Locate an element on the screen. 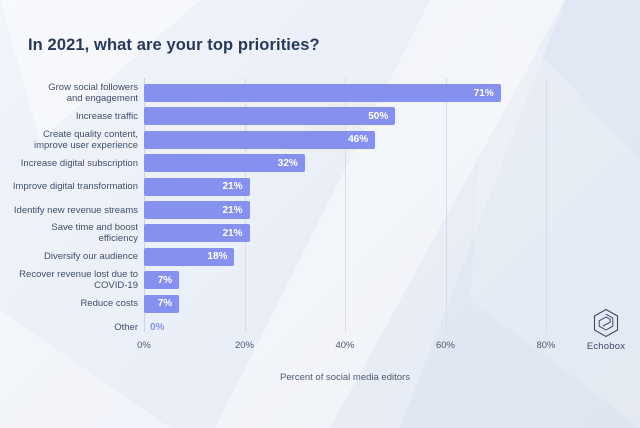  category-label-line: Recover revenue lost due to is located at coordinates (78, 275).